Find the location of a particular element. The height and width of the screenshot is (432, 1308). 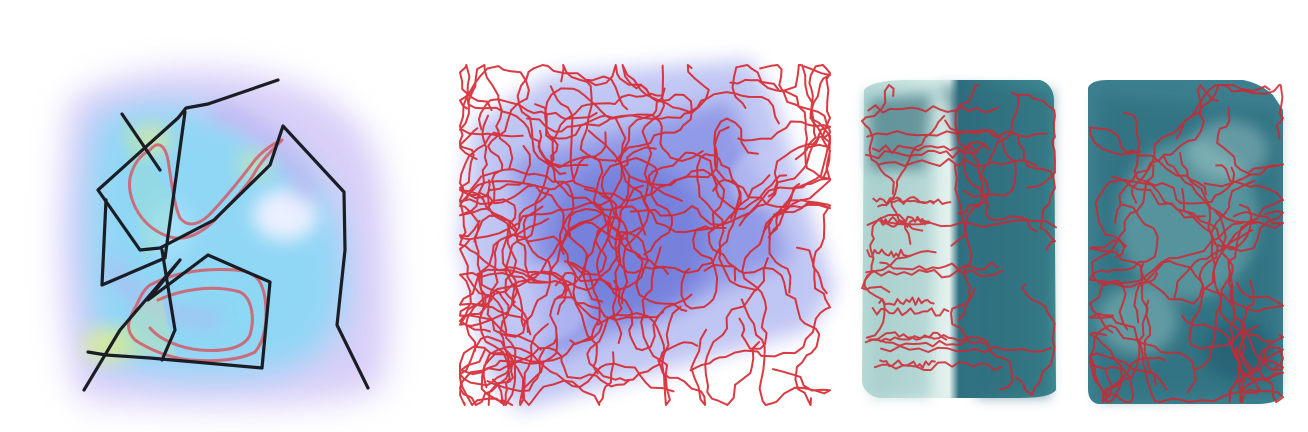

slab-red-traces-right is located at coordinates (1186, 243).